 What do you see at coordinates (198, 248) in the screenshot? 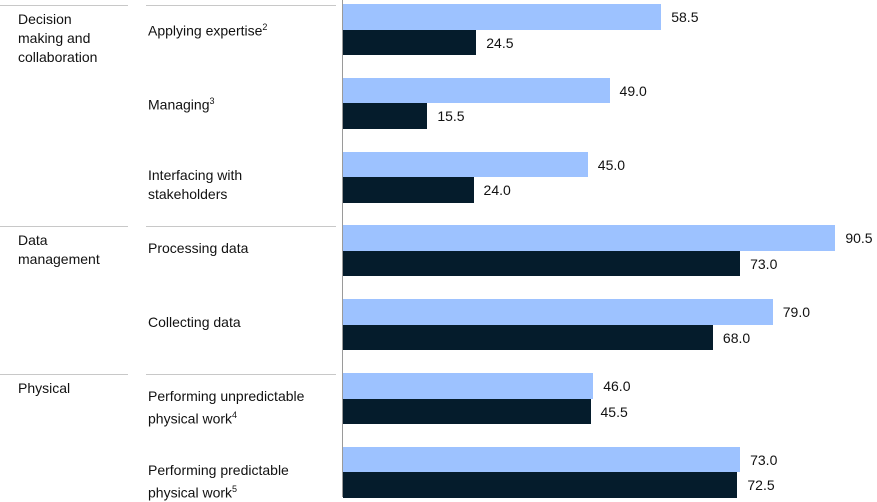
I see `category-label: Processing data` at bounding box center [198, 248].